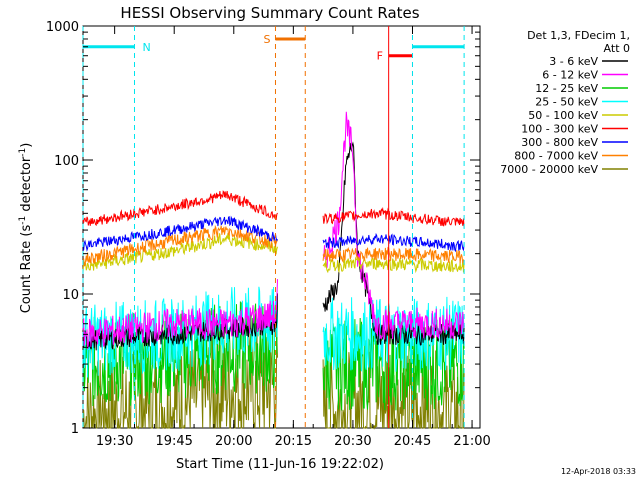  What do you see at coordinates (75, 429) in the screenshot?
I see `y-tick-label-0: 1` at bounding box center [75, 429].